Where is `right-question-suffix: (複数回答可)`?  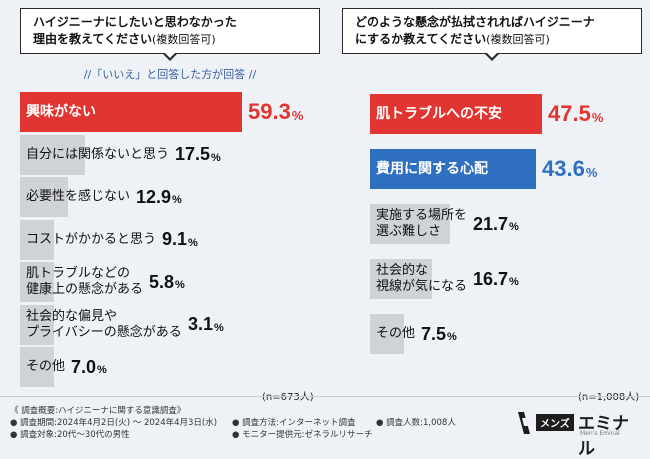 right-question-suffix: (複数回答可) is located at coordinates (518, 39).